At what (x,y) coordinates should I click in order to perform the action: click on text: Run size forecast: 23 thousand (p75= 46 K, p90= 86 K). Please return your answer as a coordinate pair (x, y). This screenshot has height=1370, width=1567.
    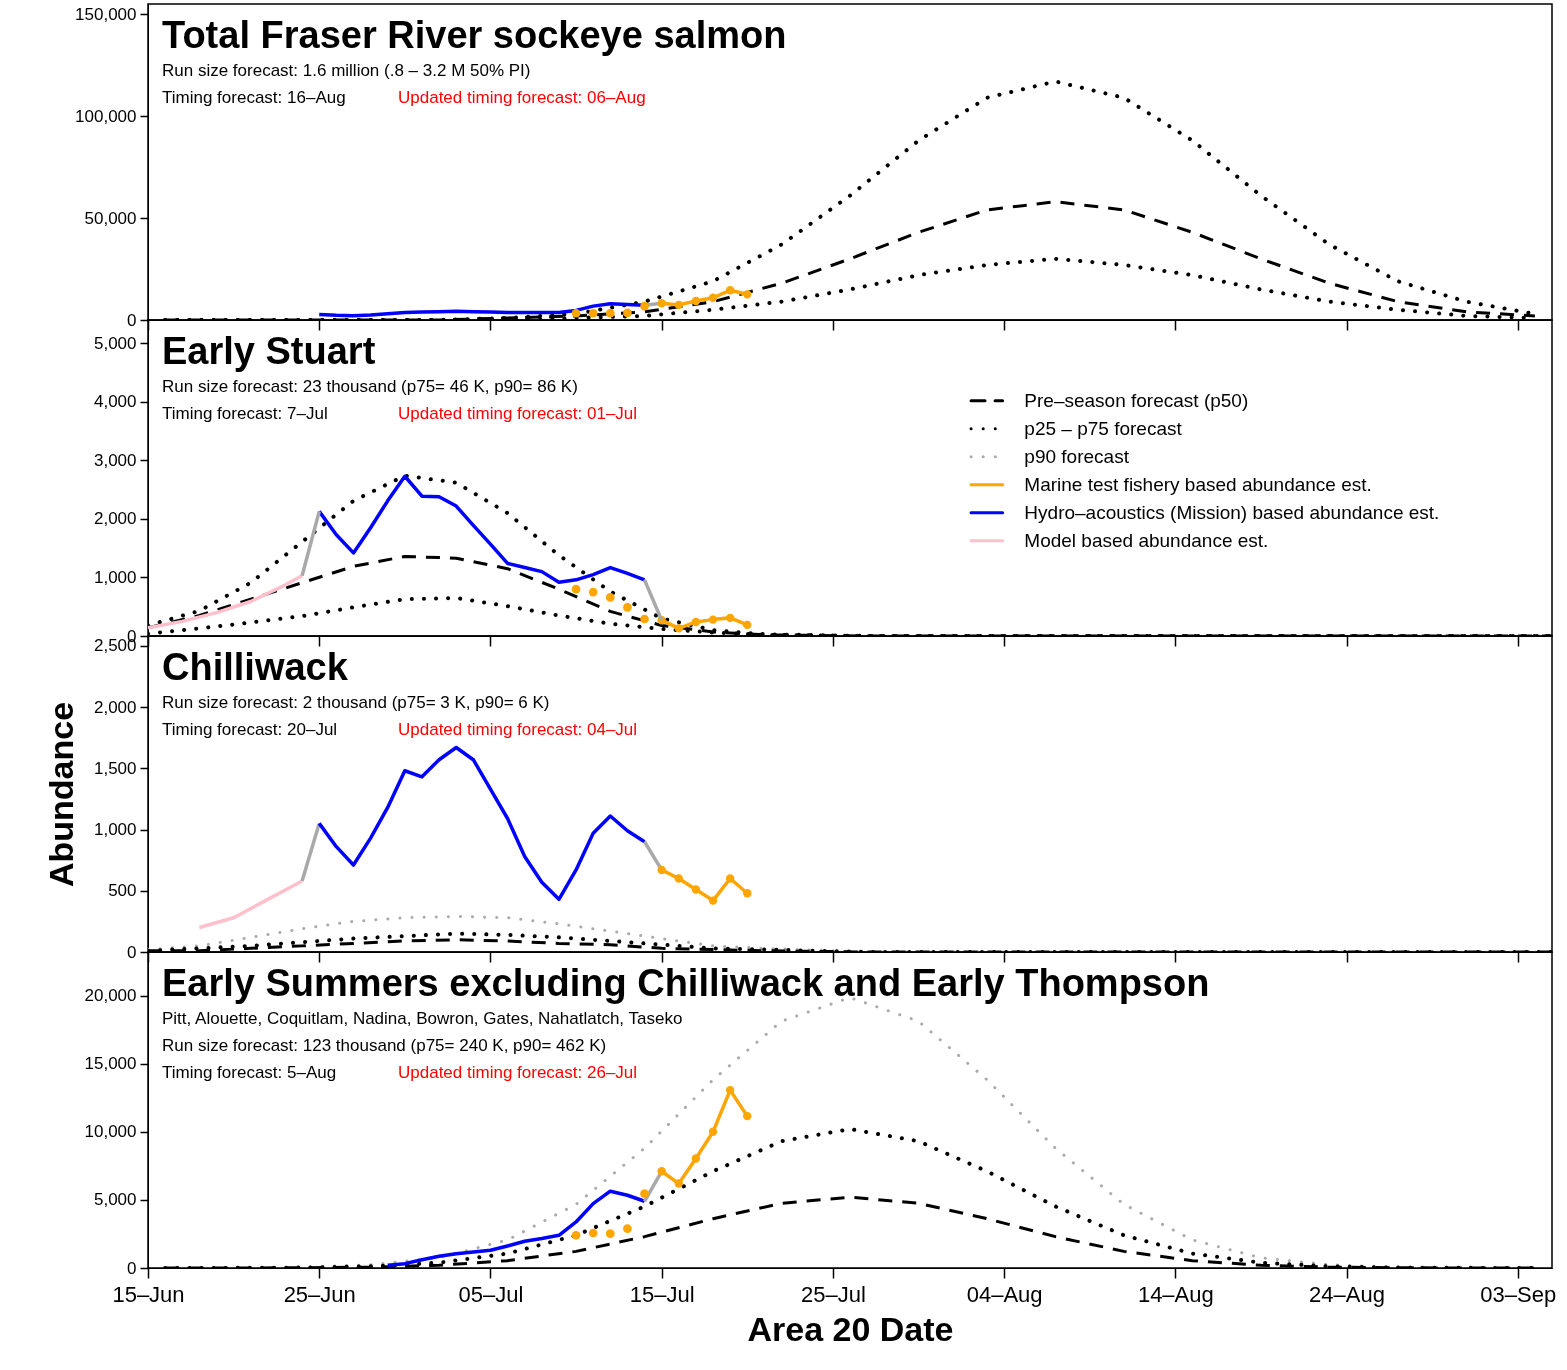
    Looking at the image, I should click on (370, 386).